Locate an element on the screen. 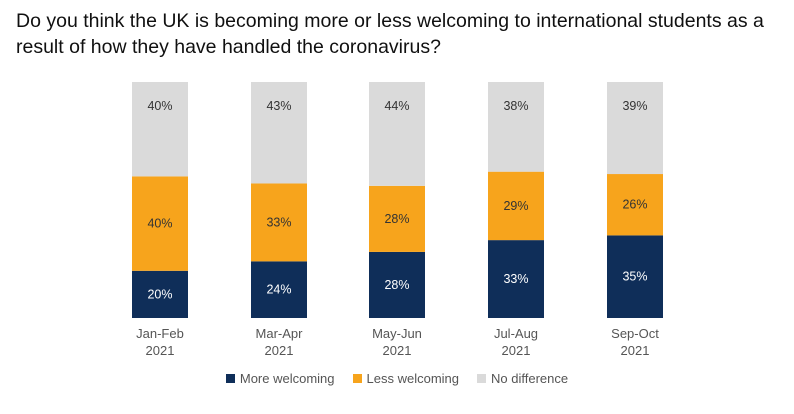 This screenshot has width=794, height=414. legend-label-less-welcoming: Less welcoming is located at coordinates (413, 378).